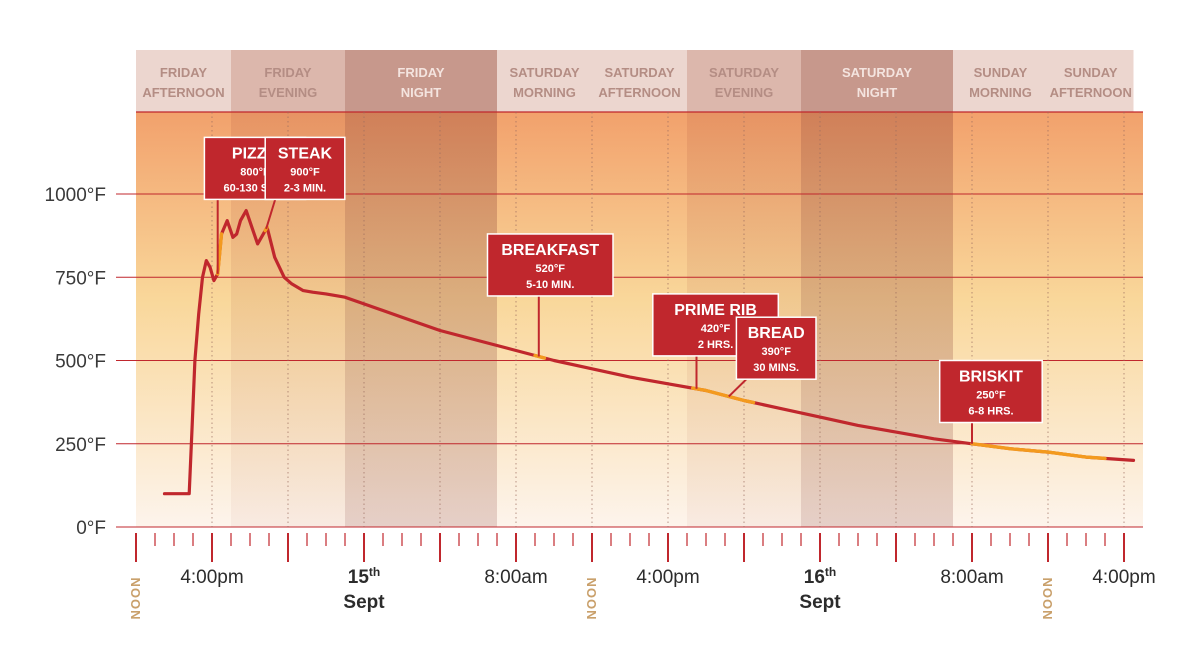 This screenshot has width=1200, height=656. Describe the element at coordinates (776, 333) in the screenshot. I see `callout-title: BREAD` at that location.